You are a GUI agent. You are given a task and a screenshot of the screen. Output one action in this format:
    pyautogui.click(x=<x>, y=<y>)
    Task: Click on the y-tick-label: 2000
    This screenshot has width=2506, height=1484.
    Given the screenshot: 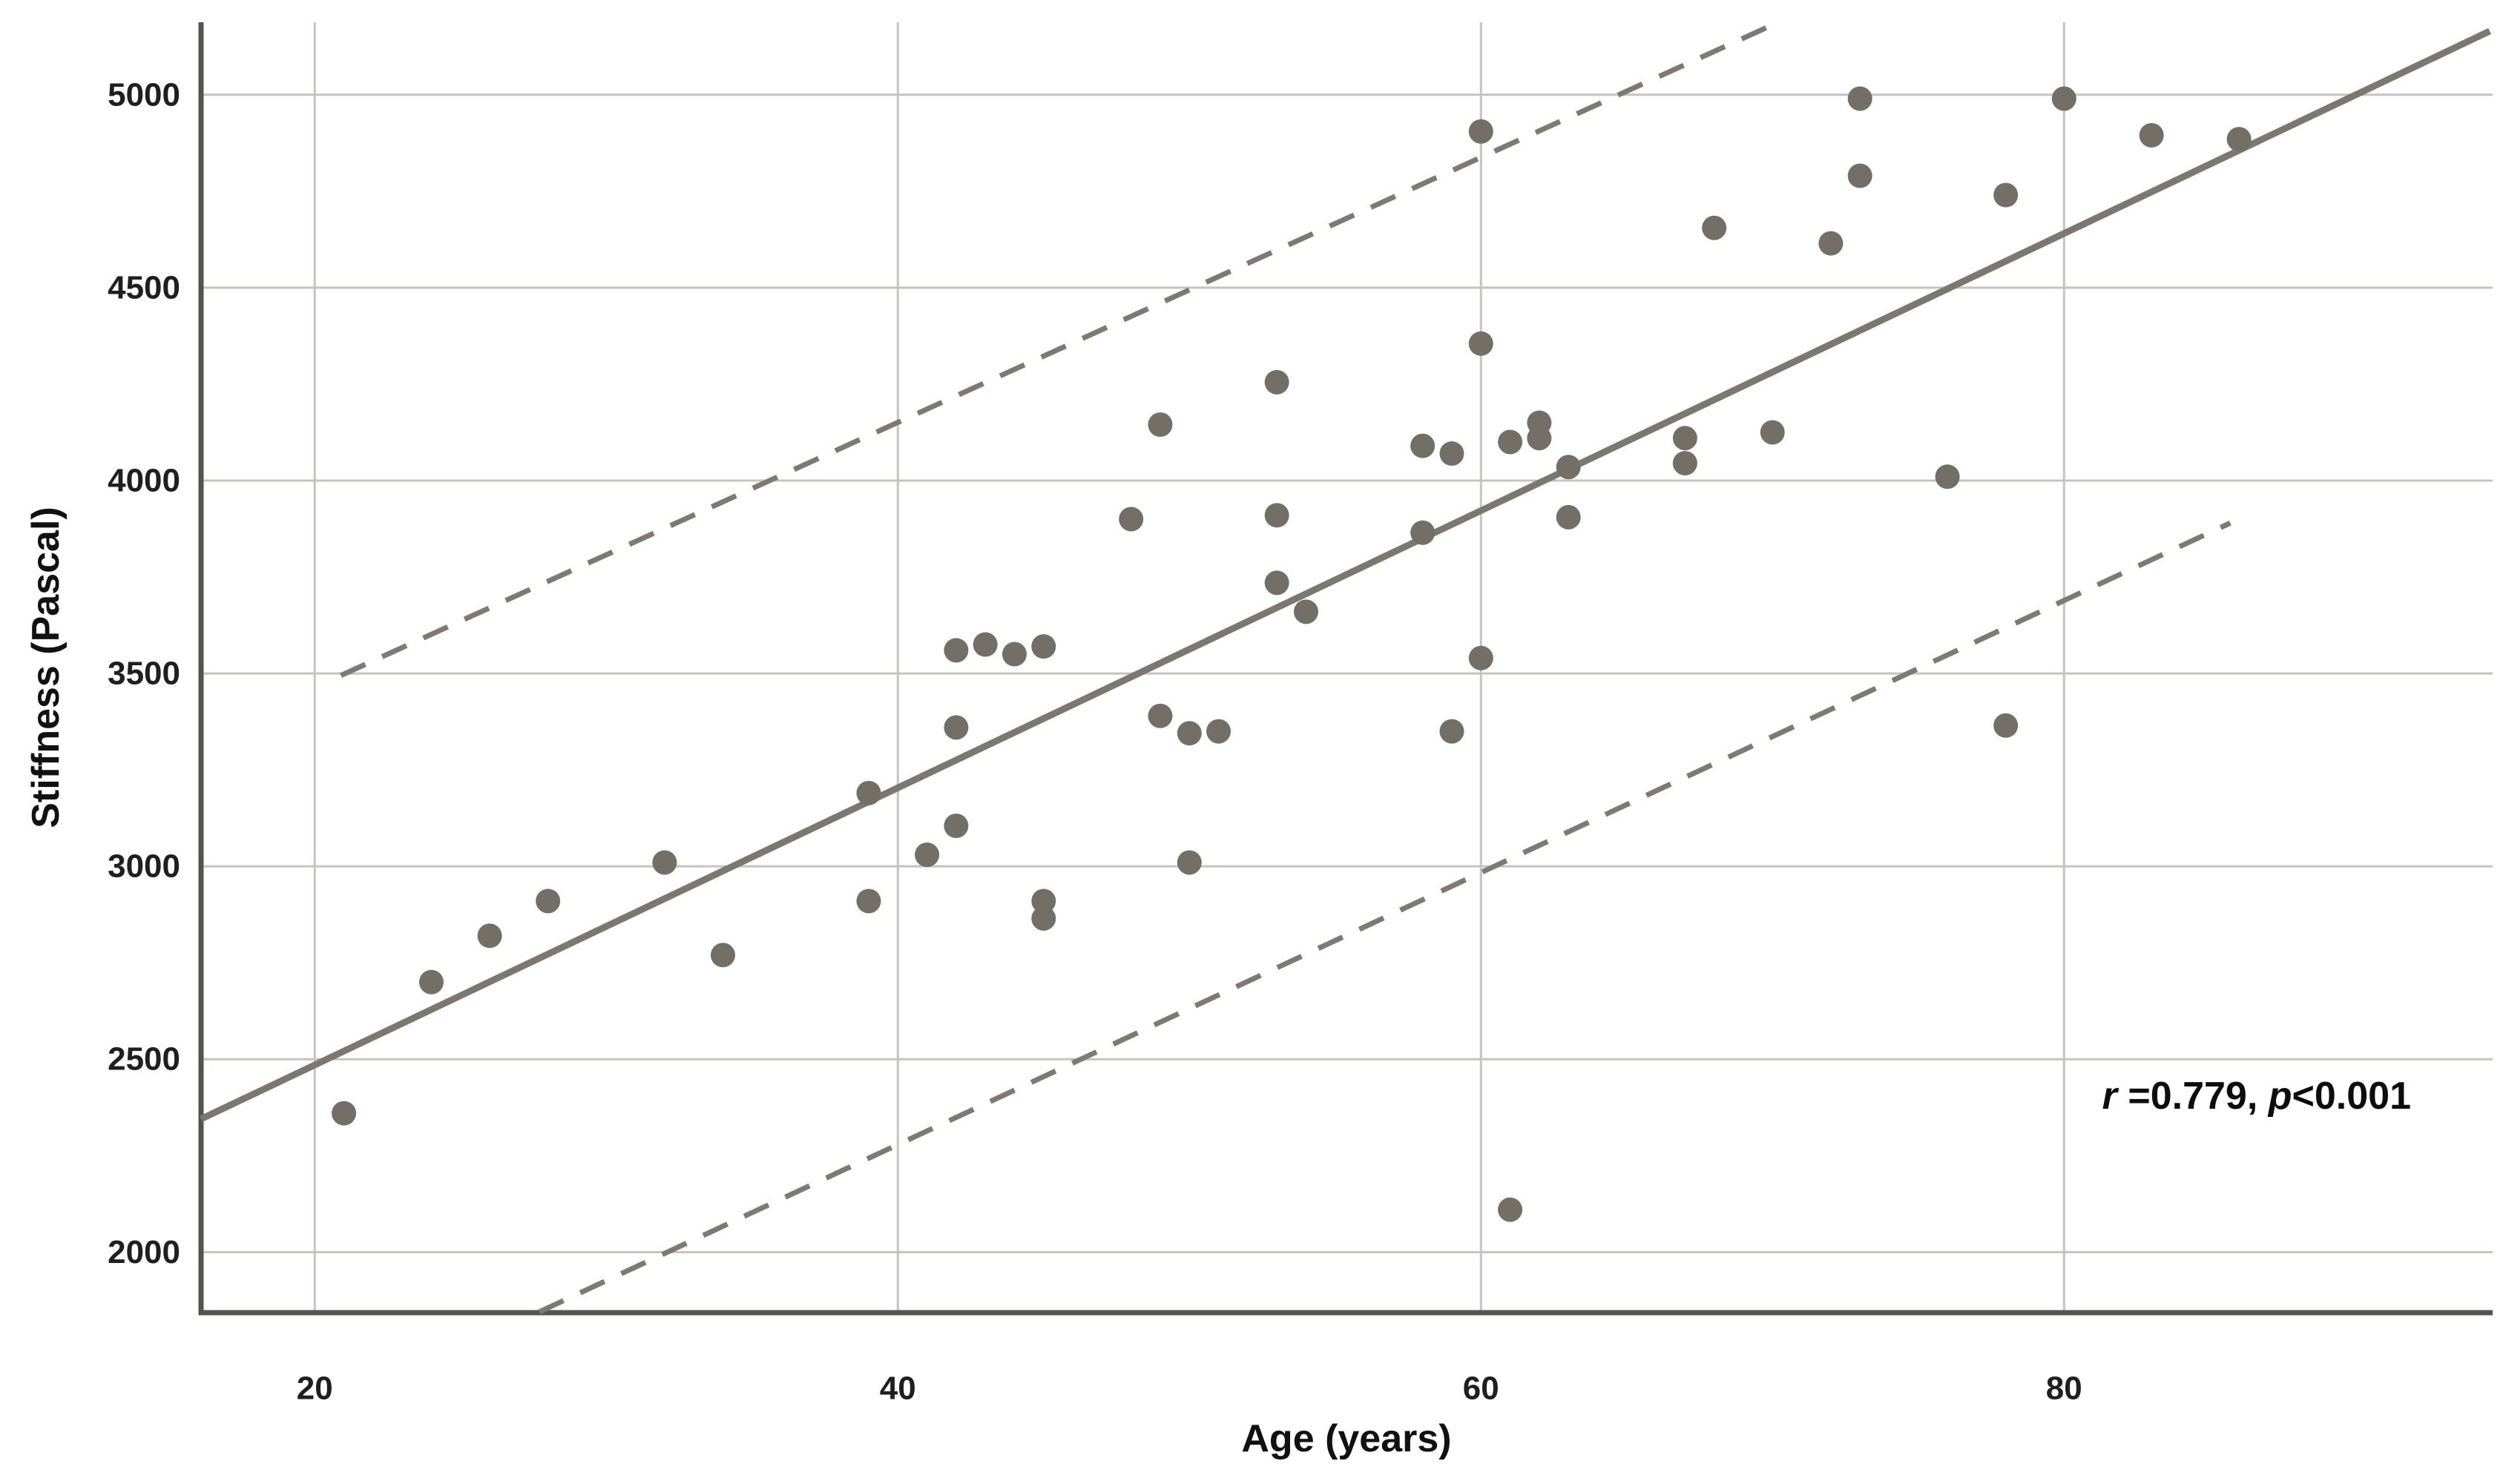 What is the action you would take?
    pyautogui.click(x=144, y=1252)
    